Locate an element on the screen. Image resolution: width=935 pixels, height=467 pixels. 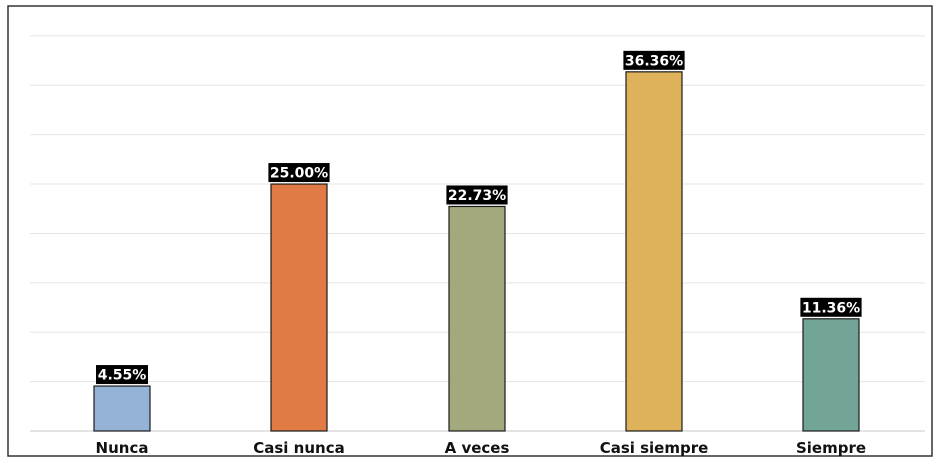
x-tick-label-3: Casi siempre is located at coordinates (654, 448).